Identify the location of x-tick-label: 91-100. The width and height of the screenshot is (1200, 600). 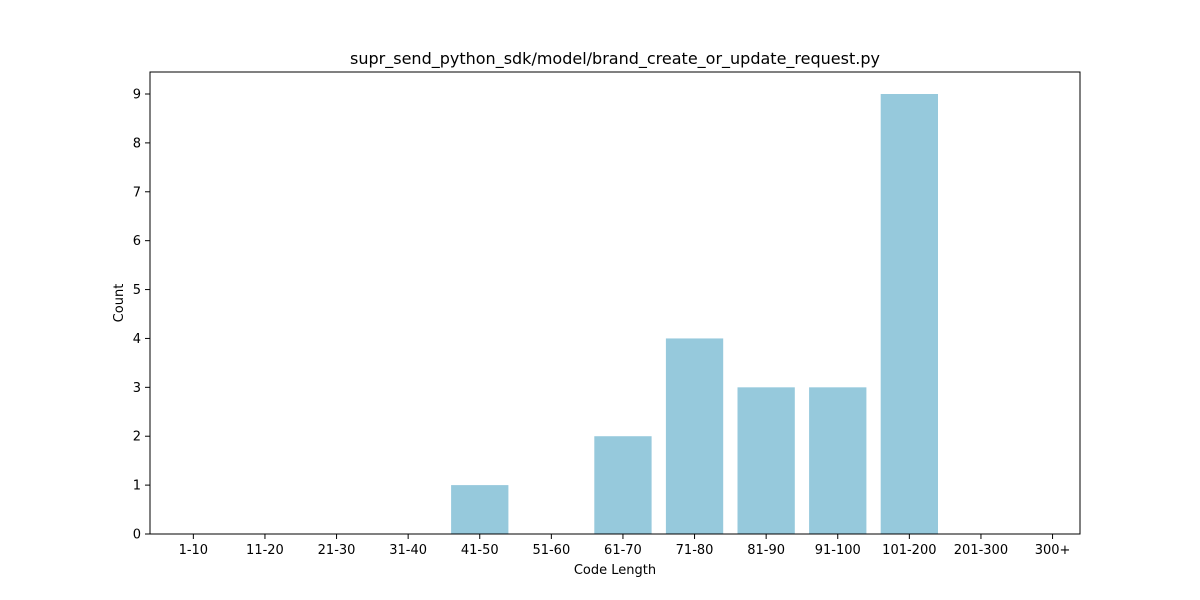
(838, 550).